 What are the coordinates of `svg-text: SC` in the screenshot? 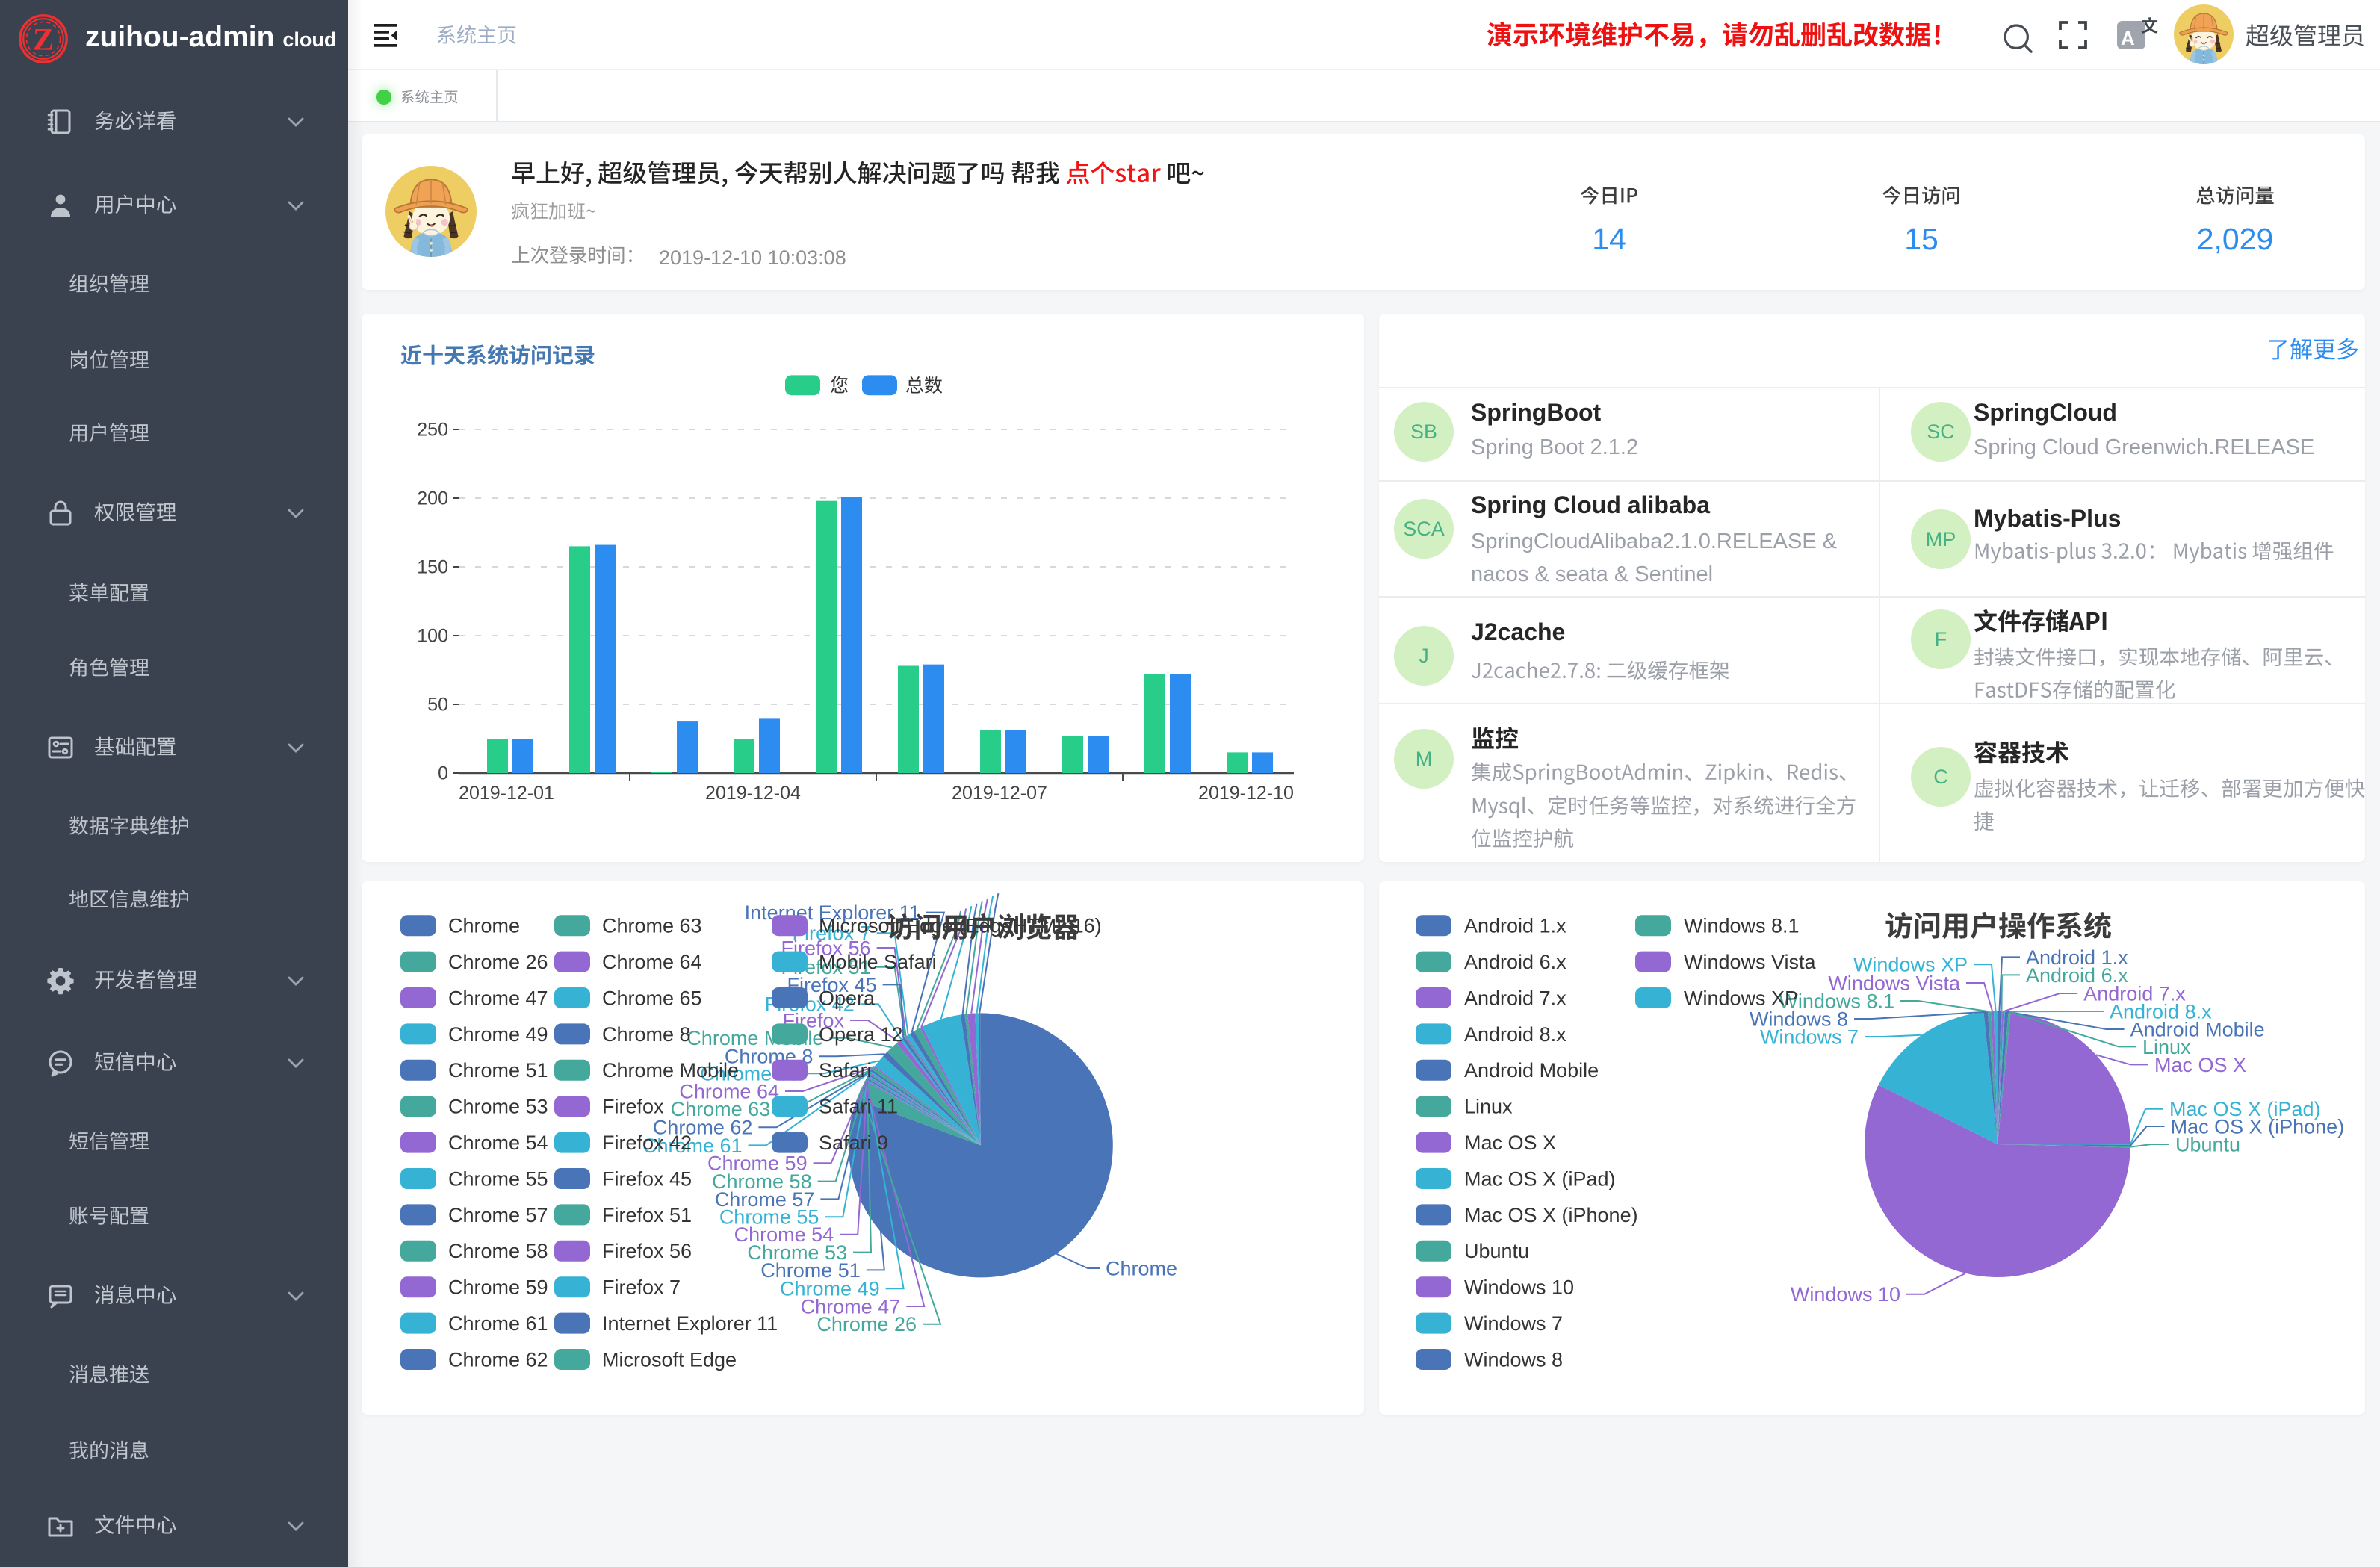 It's located at (1941, 432).